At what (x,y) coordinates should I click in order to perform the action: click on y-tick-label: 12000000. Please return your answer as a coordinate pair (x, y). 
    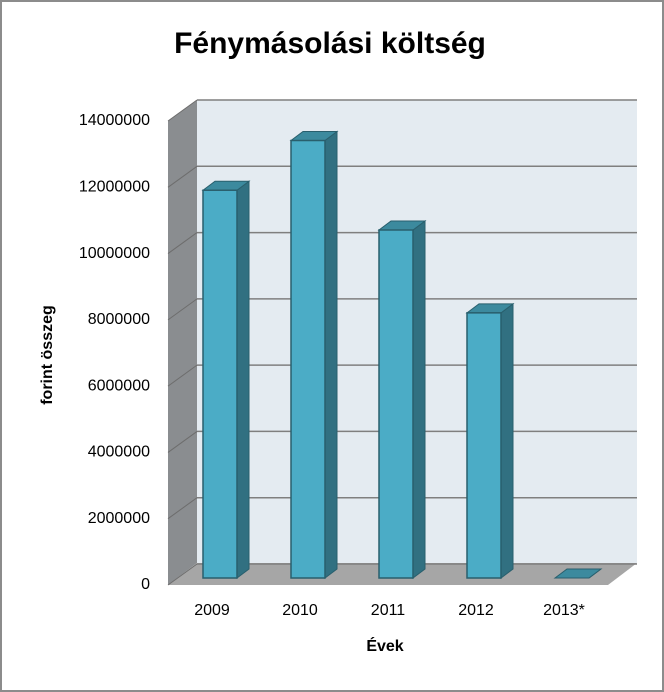
    Looking at the image, I should click on (114, 187).